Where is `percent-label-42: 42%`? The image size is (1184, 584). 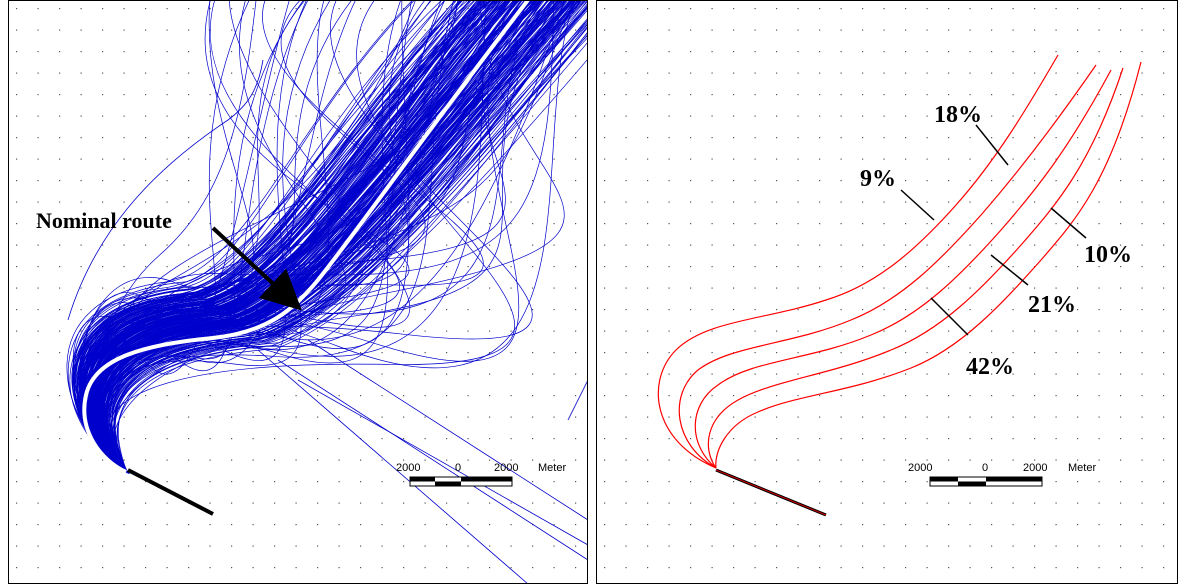
percent-label-42: 42% is located at coordinates (990, 367).